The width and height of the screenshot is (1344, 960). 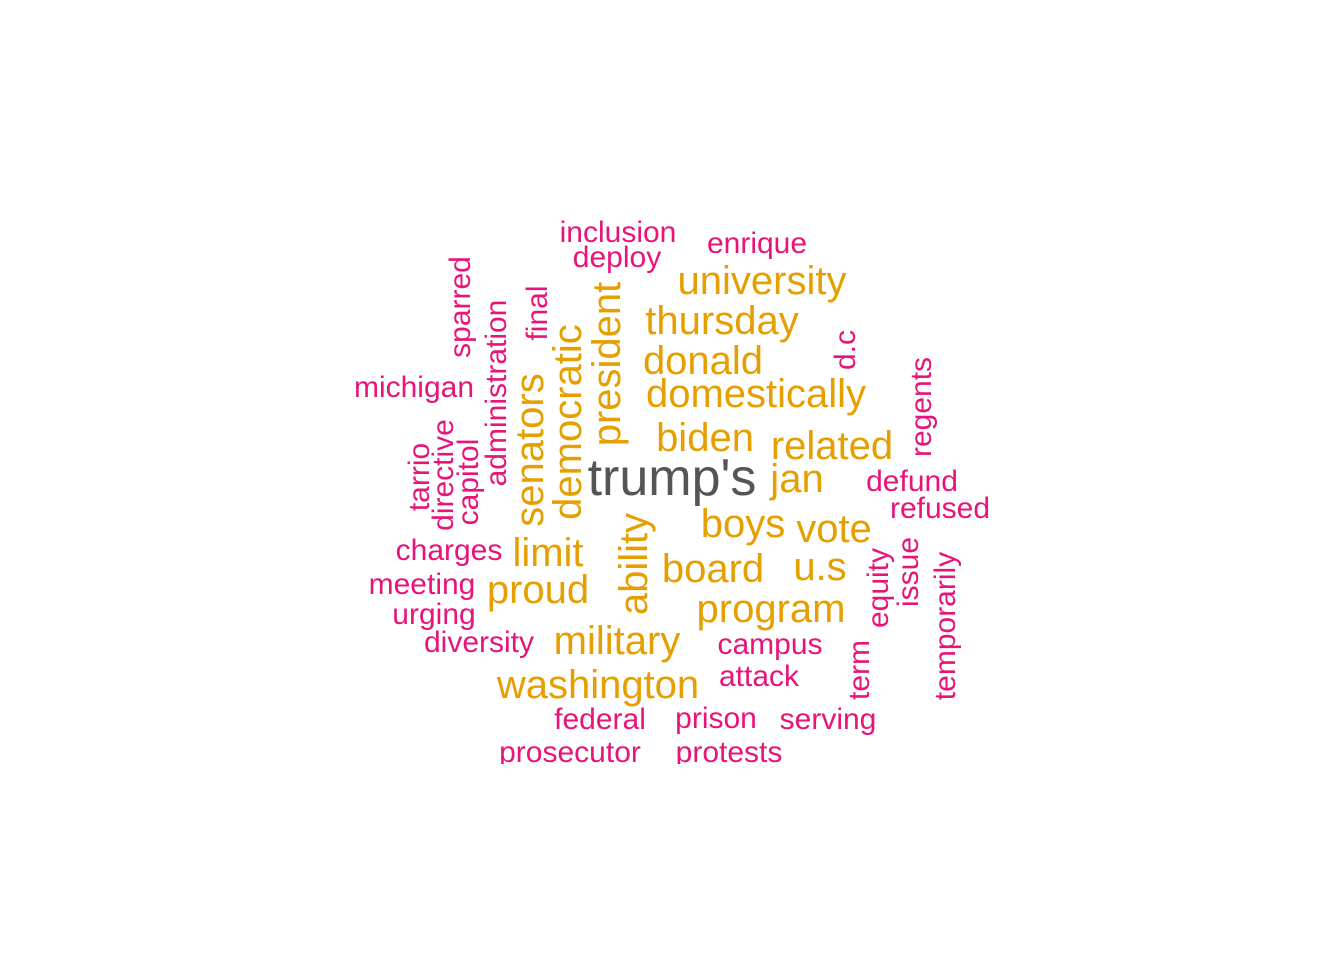 What do you see at coordinates (538, 590) in the screenshot?
I see `word-proud: proud` at bounding box center [538, 590].